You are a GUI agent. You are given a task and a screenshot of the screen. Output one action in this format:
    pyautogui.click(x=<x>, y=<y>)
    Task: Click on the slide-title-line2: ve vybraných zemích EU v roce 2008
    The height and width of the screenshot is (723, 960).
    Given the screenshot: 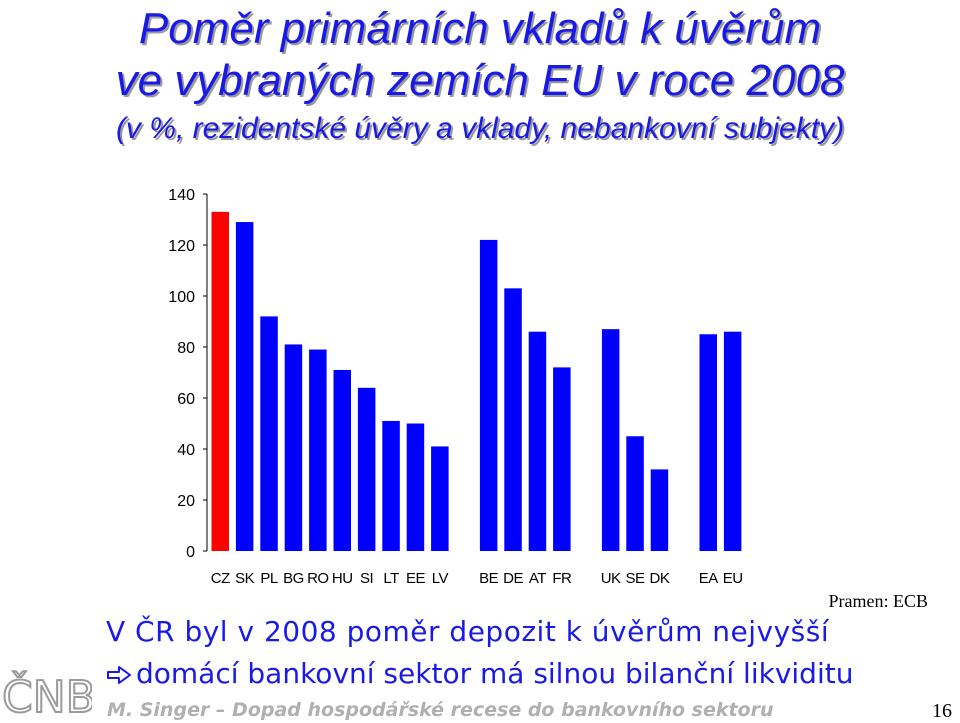 What is the action you would take?
    pyautogui.click(x=480, y=80)
    